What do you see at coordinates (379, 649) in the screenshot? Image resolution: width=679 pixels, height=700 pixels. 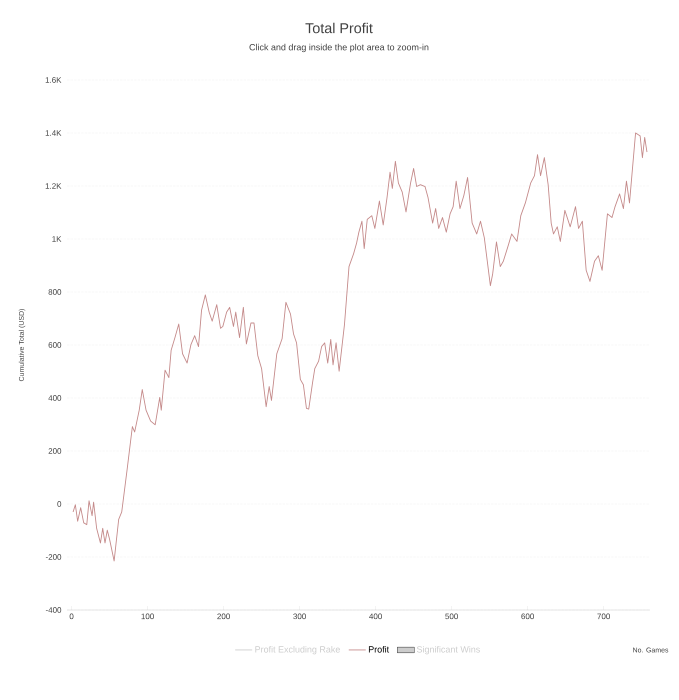 I see `legend-label: Profit` at bounding box center [379, 649].